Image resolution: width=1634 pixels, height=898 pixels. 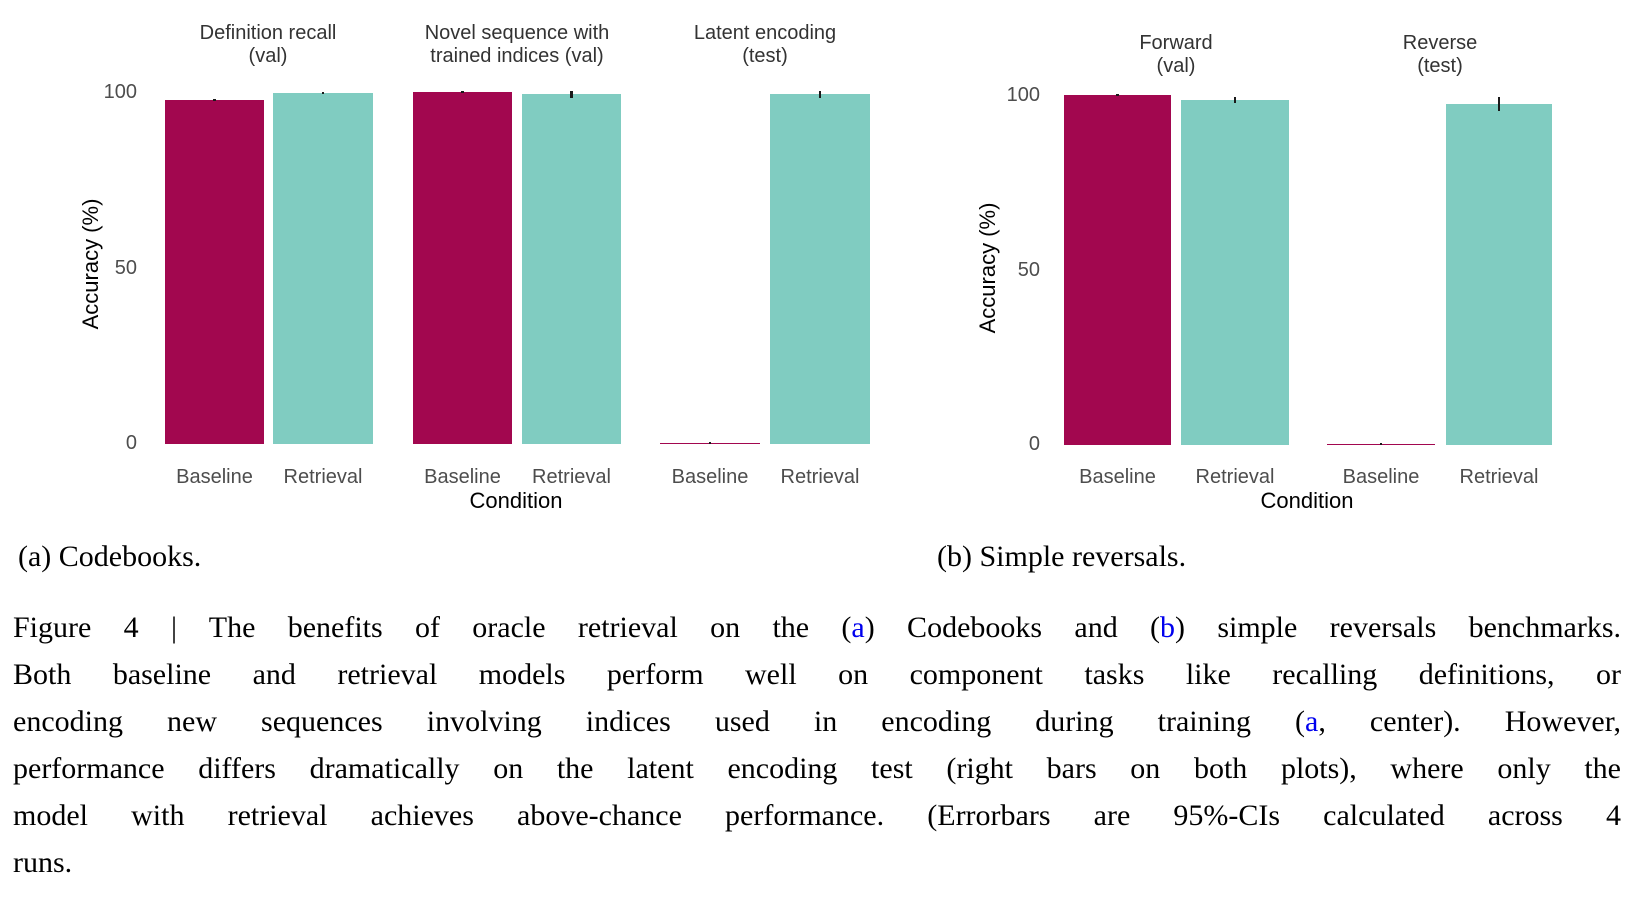 What do you see at coordinates (1469, 721) in the screenshot?
I see `caption-text: , center). However,` at bounding box center [1469, 721].